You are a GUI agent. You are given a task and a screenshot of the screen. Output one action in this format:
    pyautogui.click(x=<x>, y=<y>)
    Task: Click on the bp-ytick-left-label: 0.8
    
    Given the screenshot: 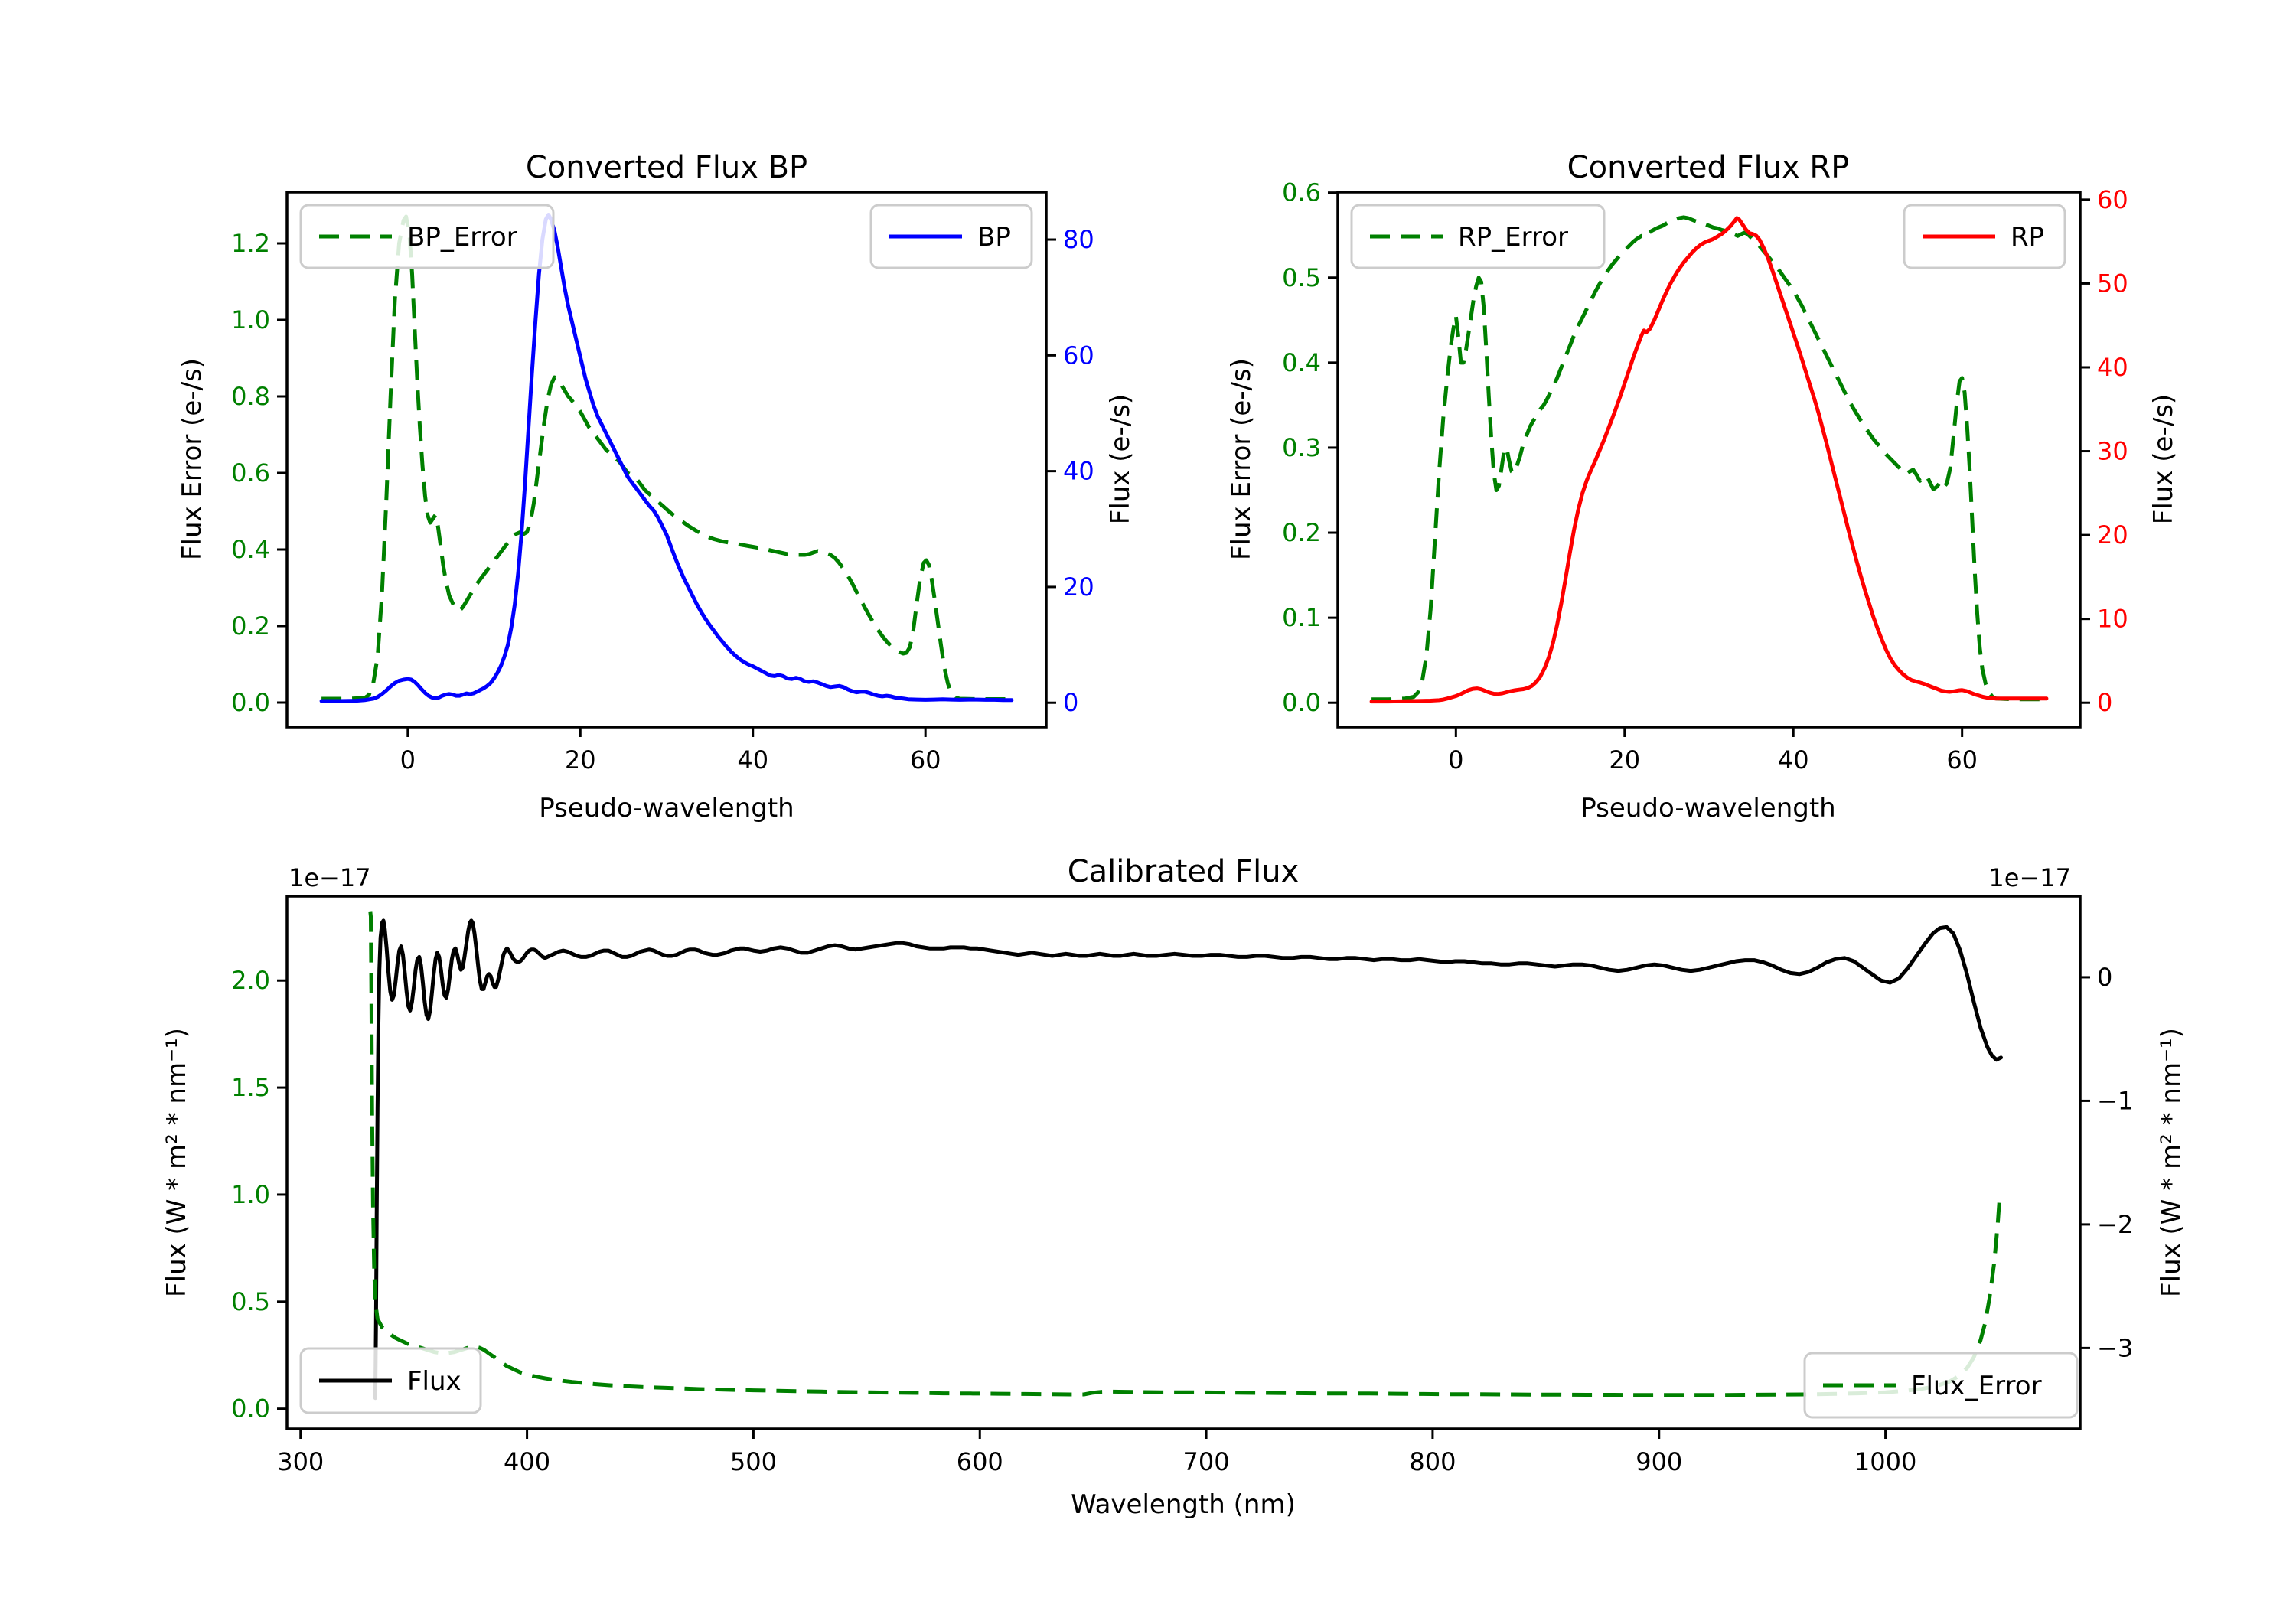 What is the action you would take?
    pyautogui.click(x=250, y=396)
    